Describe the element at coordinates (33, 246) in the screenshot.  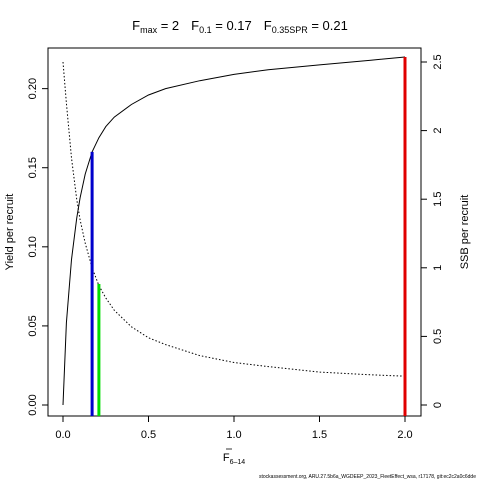
I see `y-tick-label: 0.10` at that location.